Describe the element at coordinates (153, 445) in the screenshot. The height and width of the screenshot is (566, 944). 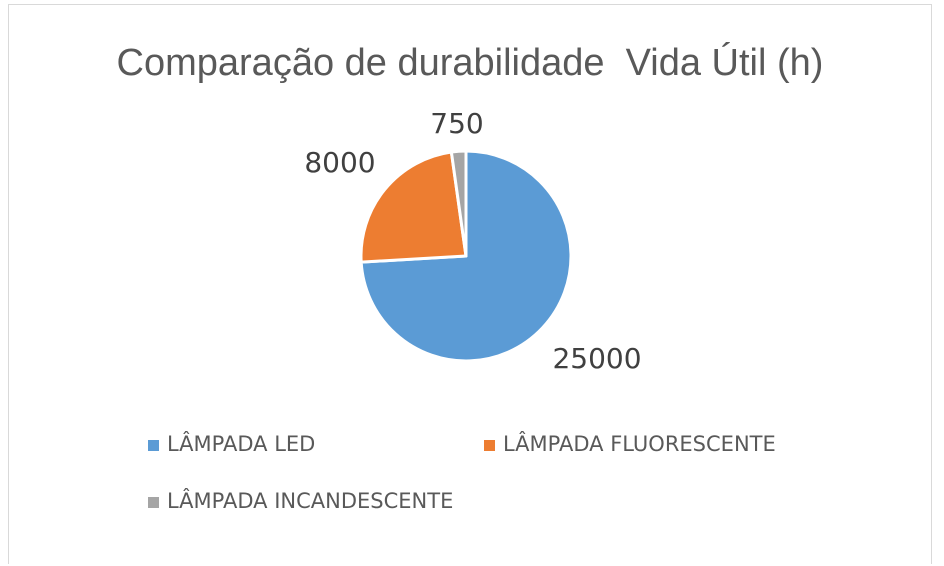
I see `legend-swatch-lampada-led` at that location.